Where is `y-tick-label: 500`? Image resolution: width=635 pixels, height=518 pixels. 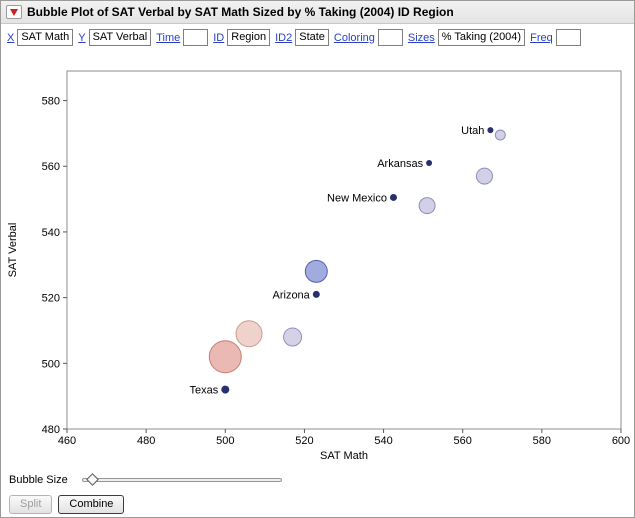
y-tick-label: 500 is located at coordinates (51, 364).